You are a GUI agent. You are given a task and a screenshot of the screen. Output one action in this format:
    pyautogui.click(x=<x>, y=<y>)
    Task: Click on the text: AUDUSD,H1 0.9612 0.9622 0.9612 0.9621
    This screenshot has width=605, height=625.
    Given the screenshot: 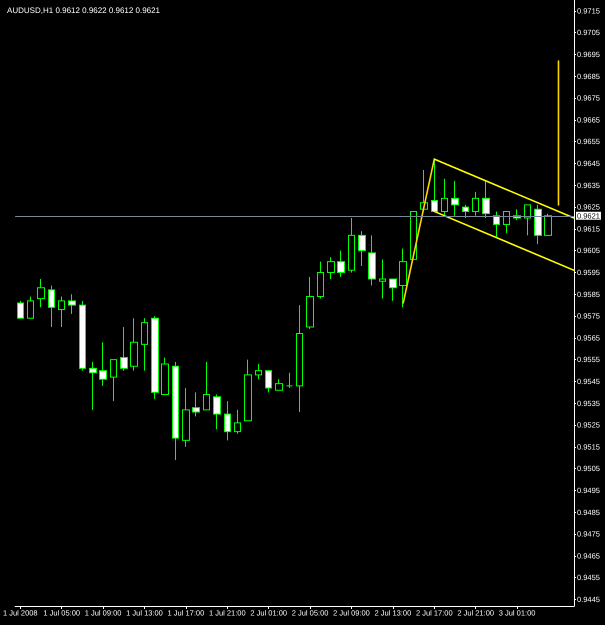 What is the action you would take?
    pyautogui.click(x=84, y=10)
    